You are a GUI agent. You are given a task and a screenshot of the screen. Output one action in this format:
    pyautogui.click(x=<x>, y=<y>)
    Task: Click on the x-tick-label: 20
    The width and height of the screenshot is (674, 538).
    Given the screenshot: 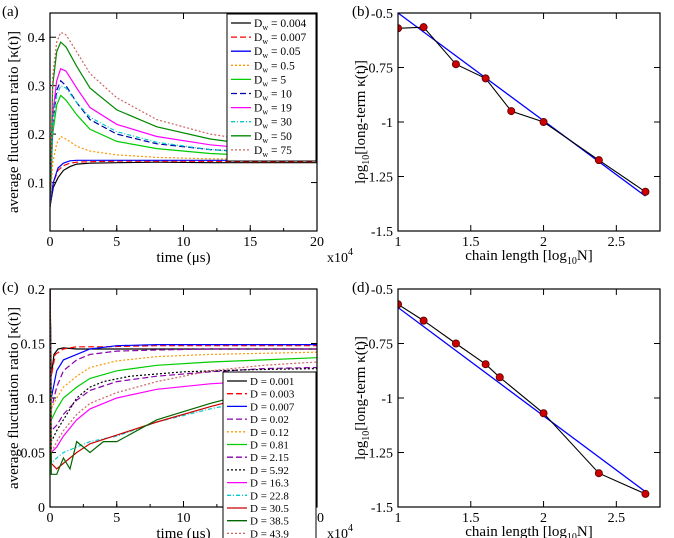 What is the action you would take?
    pyautogui.click(x=317, y=242)
    